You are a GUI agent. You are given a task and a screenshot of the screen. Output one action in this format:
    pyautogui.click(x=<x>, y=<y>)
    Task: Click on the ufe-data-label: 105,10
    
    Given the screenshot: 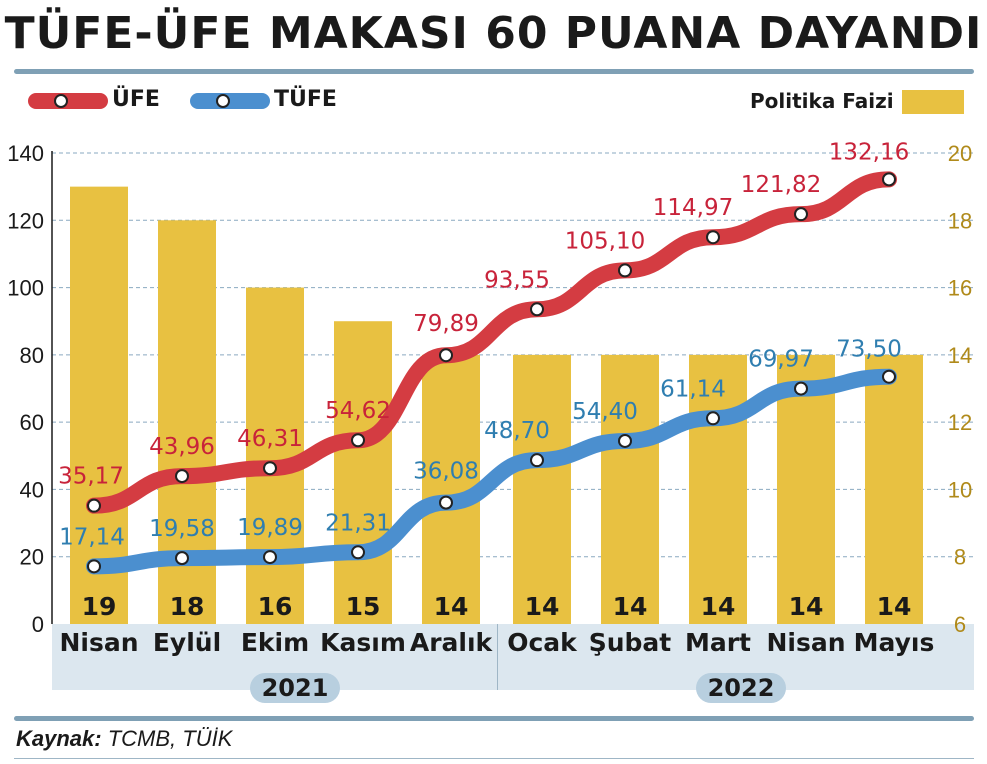 What is the action you would take?
    pyautogui.click(x=605, y=241)
    